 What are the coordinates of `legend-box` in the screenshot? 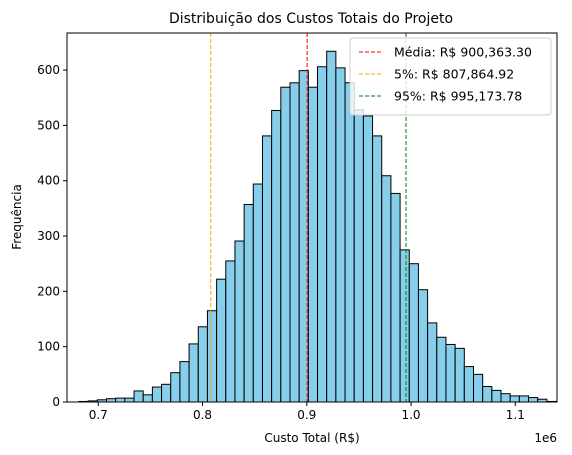 It's located at (450, 76).